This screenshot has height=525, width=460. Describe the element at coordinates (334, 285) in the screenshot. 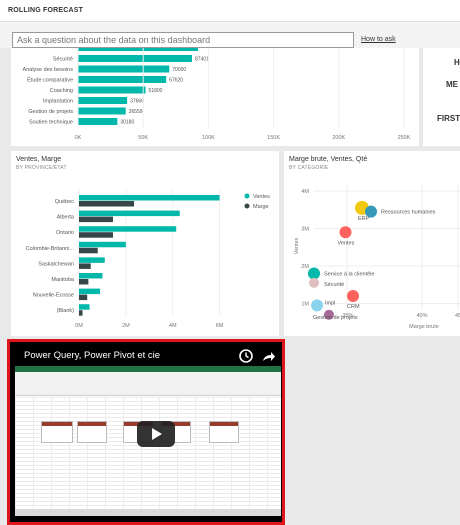

I see `point-label: Sécurité` at that location.